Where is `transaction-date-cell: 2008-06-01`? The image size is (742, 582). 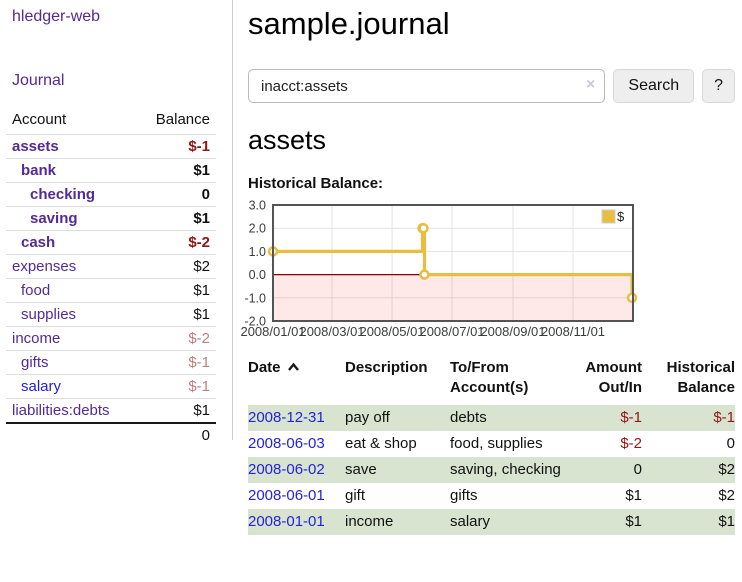
transaction-date-cell: 2008-06-01 is located at coordinates (296, 496).